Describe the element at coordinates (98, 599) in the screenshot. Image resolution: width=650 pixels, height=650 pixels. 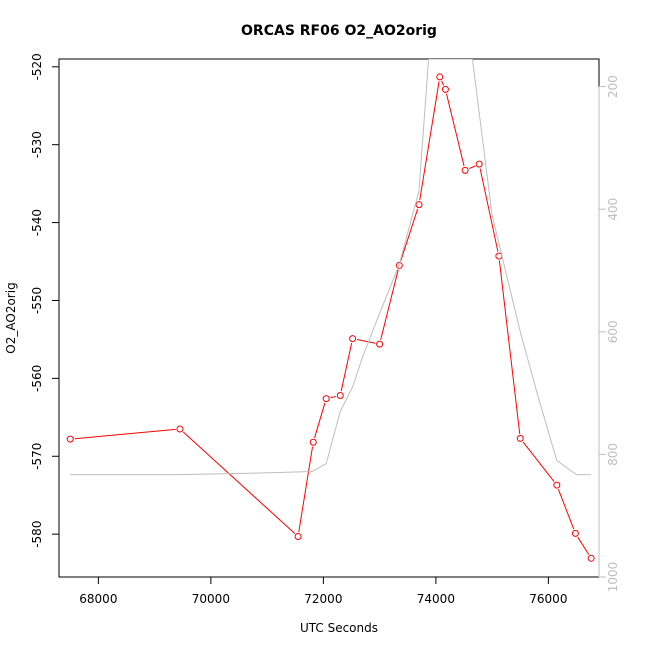
I see `x-tick-label: 68000` at that location.